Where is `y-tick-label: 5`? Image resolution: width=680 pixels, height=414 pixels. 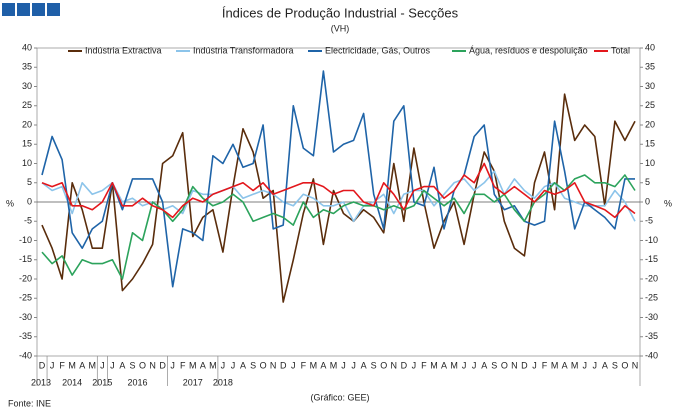 y-tick-label: 5 is located at coordinates (29, 182).